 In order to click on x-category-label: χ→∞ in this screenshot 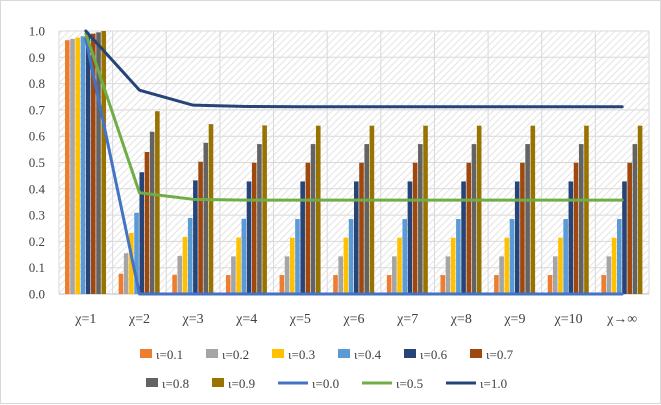, I will do `click(621, 319)`.